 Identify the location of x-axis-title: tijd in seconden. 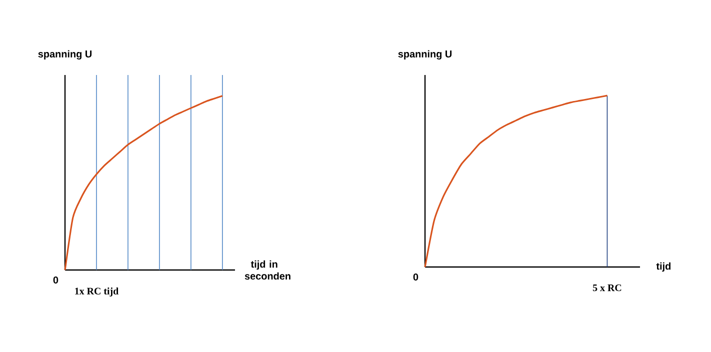
(267, 270).